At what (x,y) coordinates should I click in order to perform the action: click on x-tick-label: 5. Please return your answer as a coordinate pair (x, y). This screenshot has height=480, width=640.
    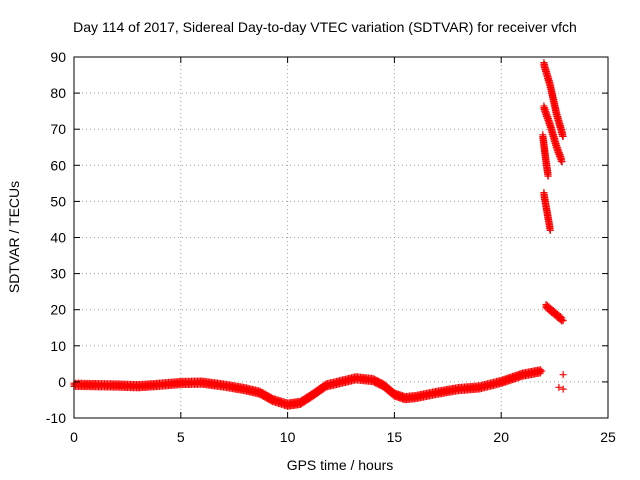
    Looking at the image, I should click on (181, 437).